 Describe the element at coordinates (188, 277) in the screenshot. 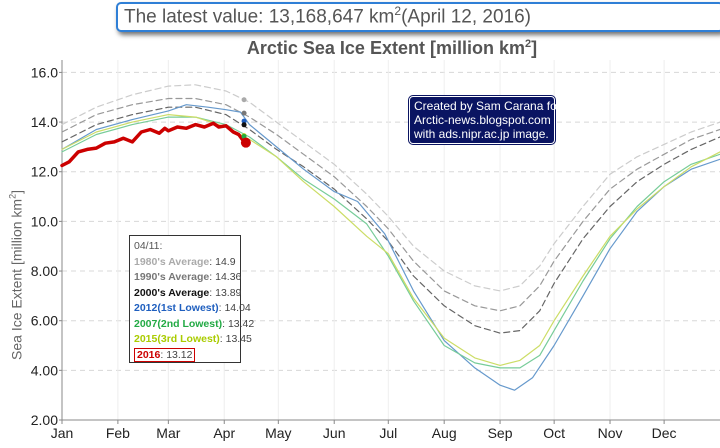

I see `legend-item-1990s: 1990's Average: 14.36` at that location.